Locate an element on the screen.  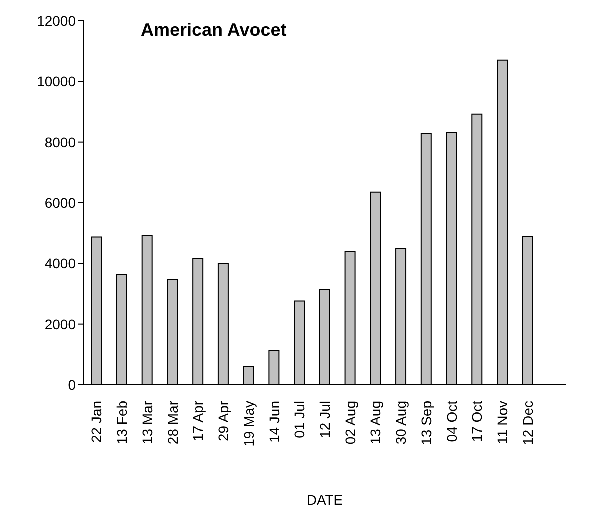
y-tick-label: 0 is located at coordinates (72, 384).